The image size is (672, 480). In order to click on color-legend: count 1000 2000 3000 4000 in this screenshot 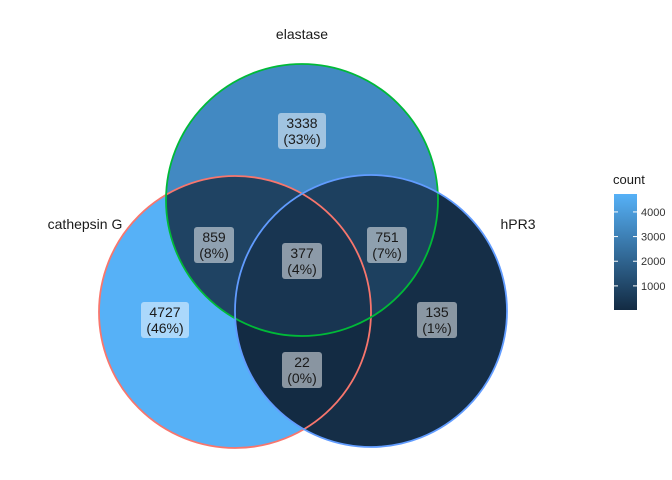, I will do `click(639, 241)`.